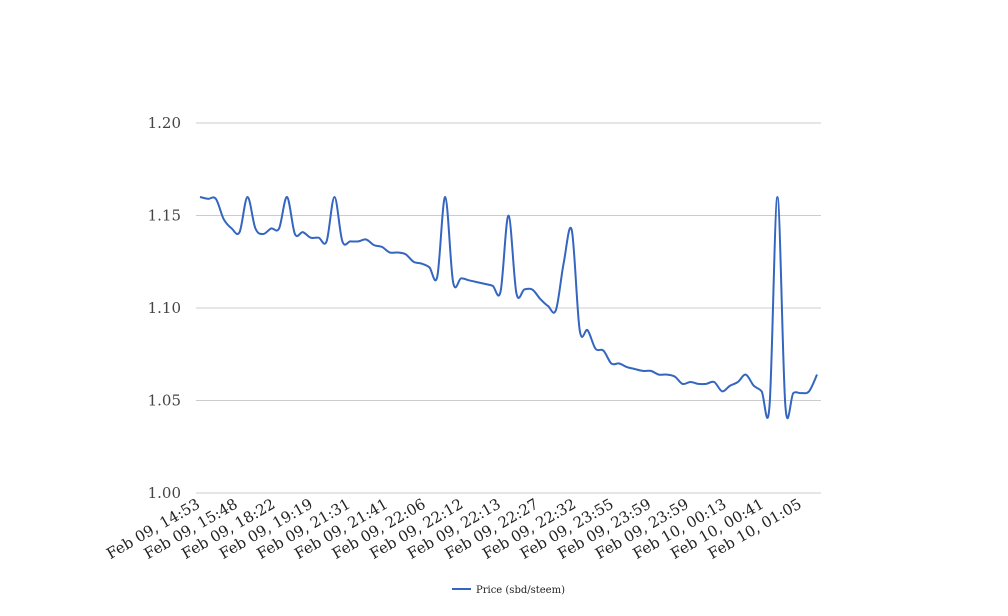 The height and width of the screenshot is (616, 1008). Describe the element at coordinates (164, 493) in the screenshot. I see `y-tick-label: 1.00` at that location.